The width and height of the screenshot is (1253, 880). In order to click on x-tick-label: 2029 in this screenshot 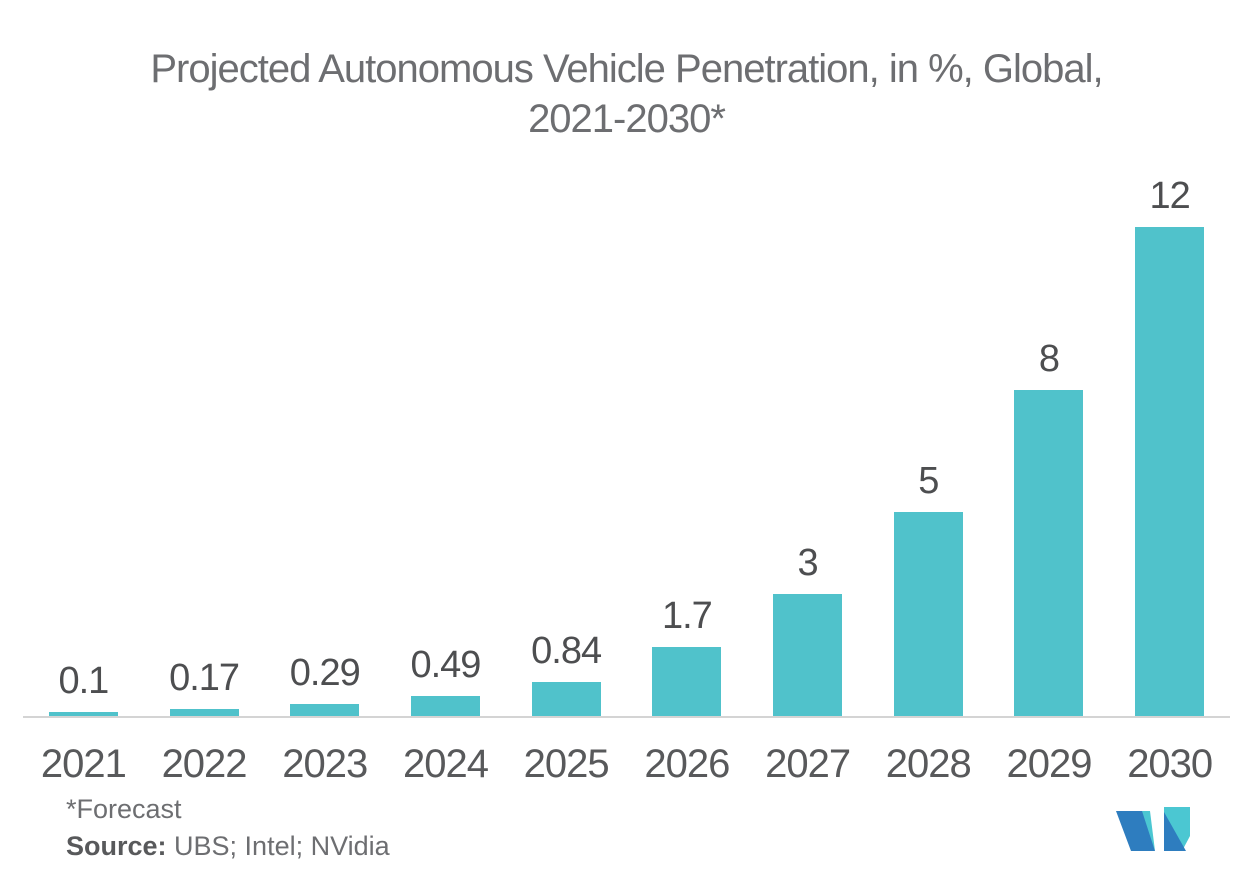, I will do `click(1049, 764)`.